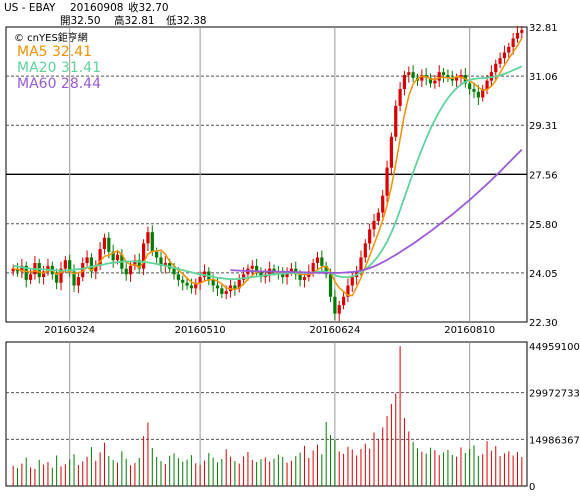  Describe the element at coordinates (554, 394) in the screenshot. I see `volume-tick-label: 29972733` at that location.